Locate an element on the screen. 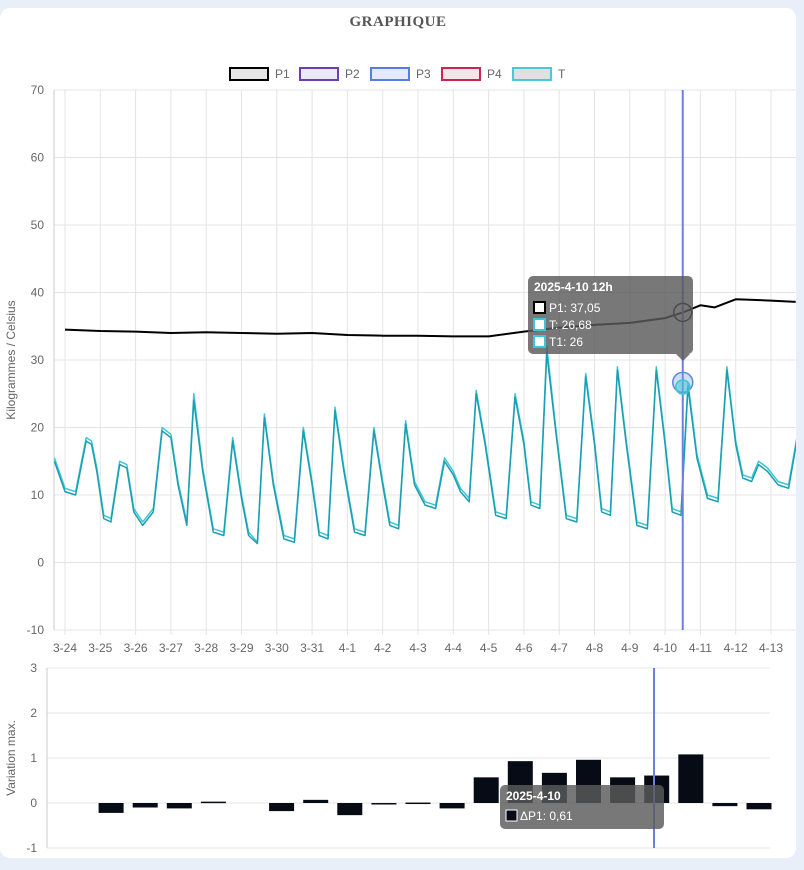  tooltip-top-box is located at coordinates (610, 315).